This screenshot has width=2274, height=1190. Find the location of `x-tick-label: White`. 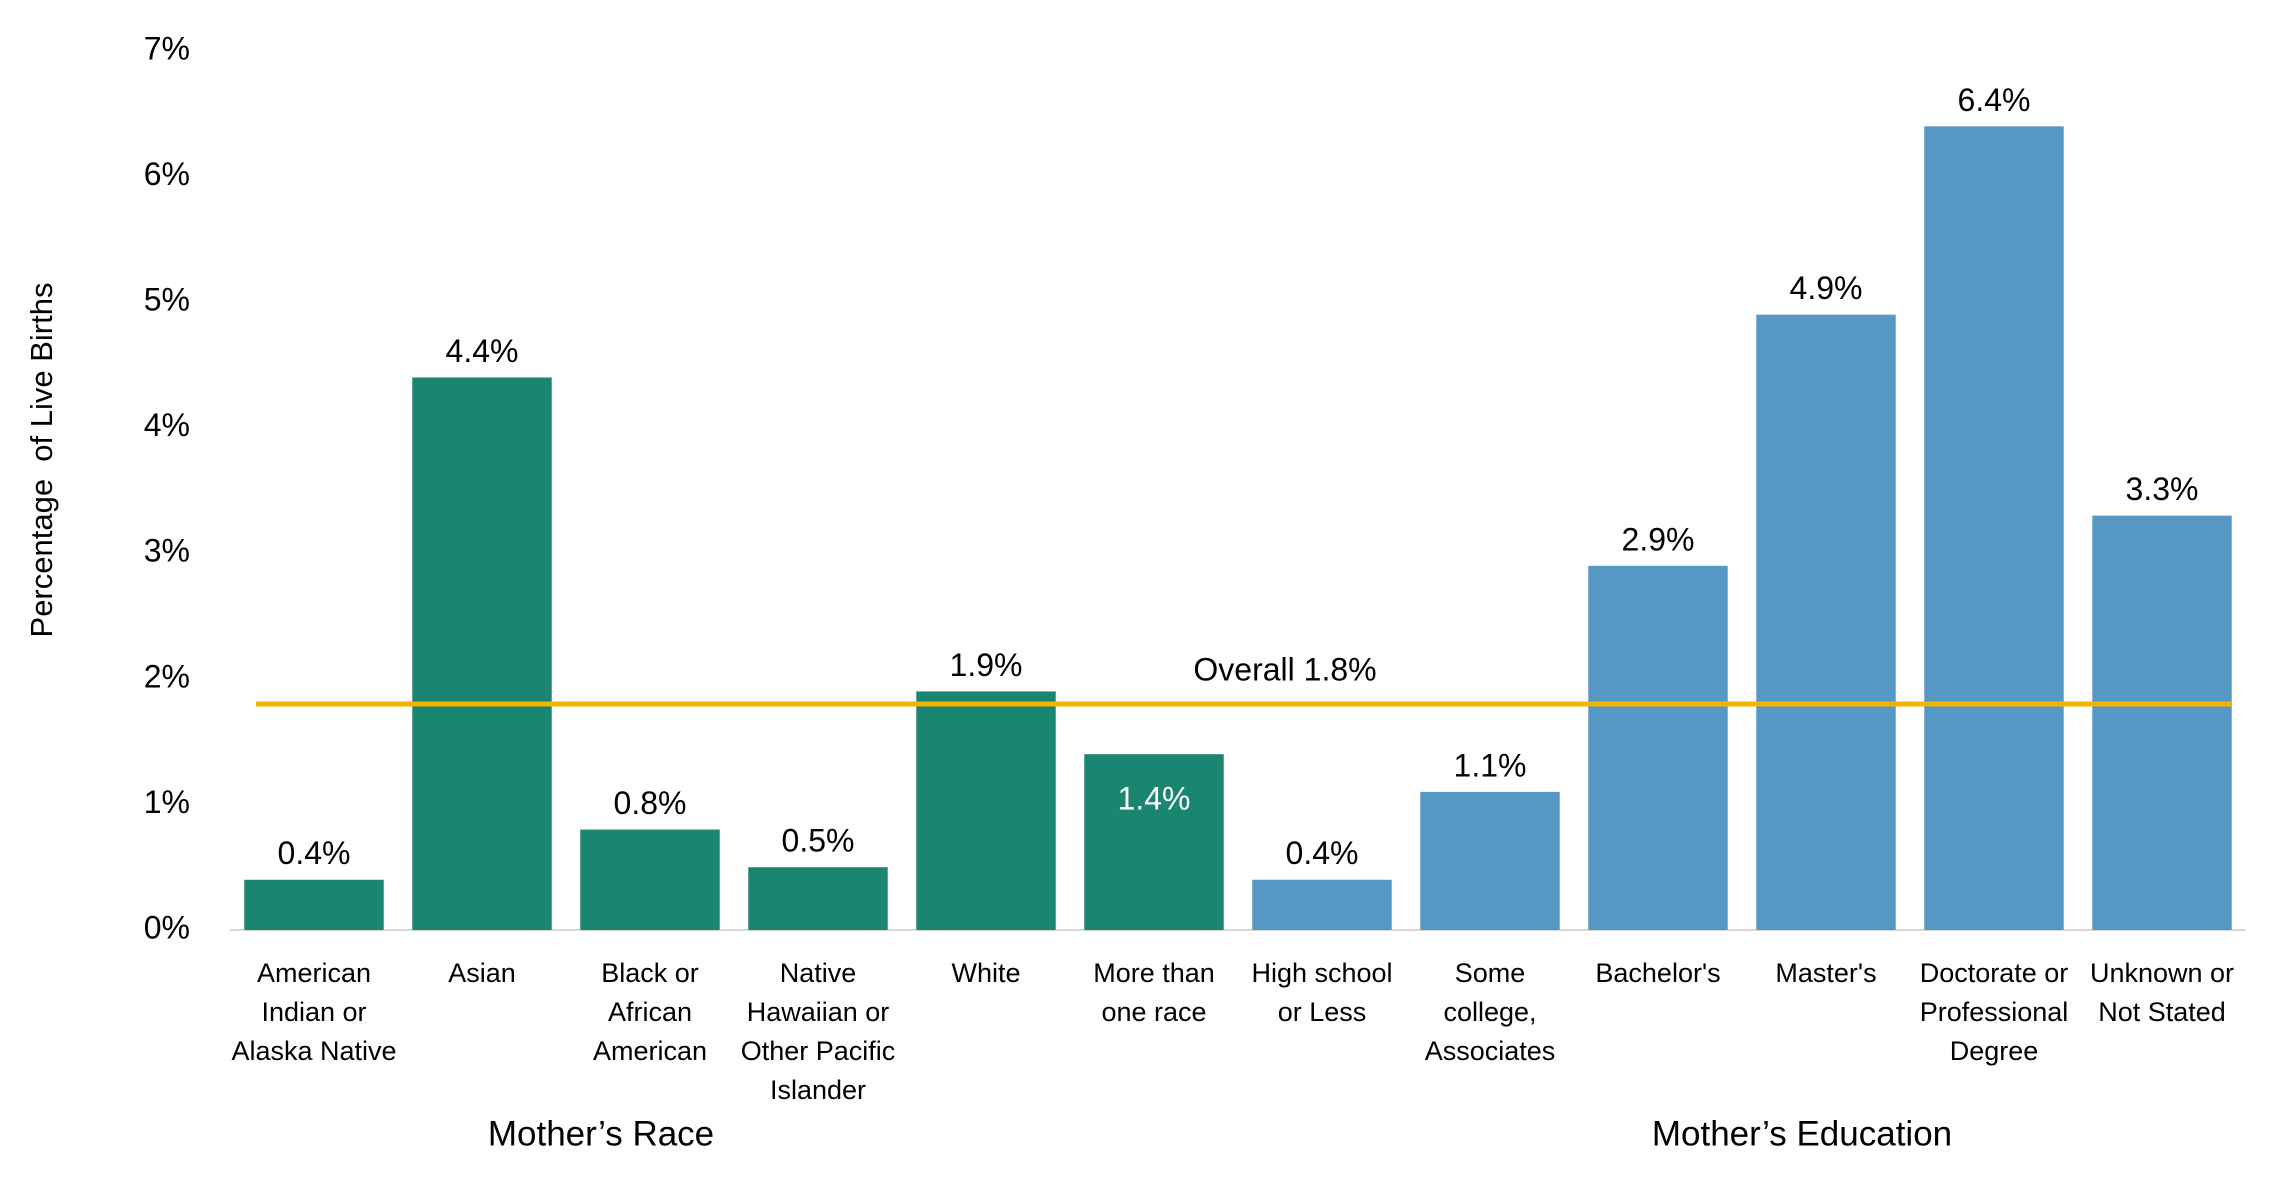

x-tick-label: White is located at coordinates (986, 973).